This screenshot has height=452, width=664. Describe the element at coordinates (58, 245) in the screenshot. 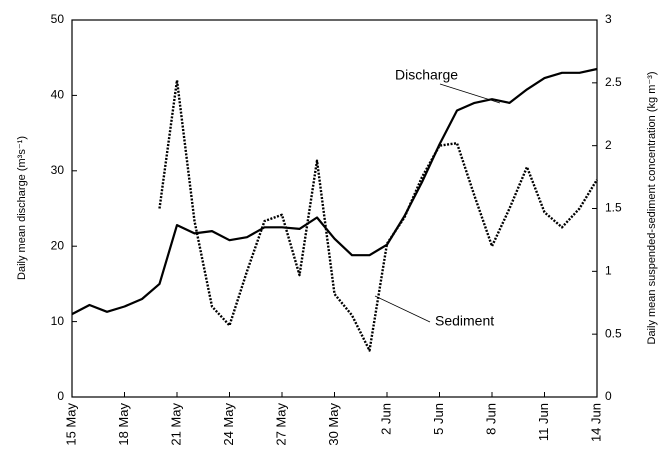

I see `y-tick-label: 20` at that location.